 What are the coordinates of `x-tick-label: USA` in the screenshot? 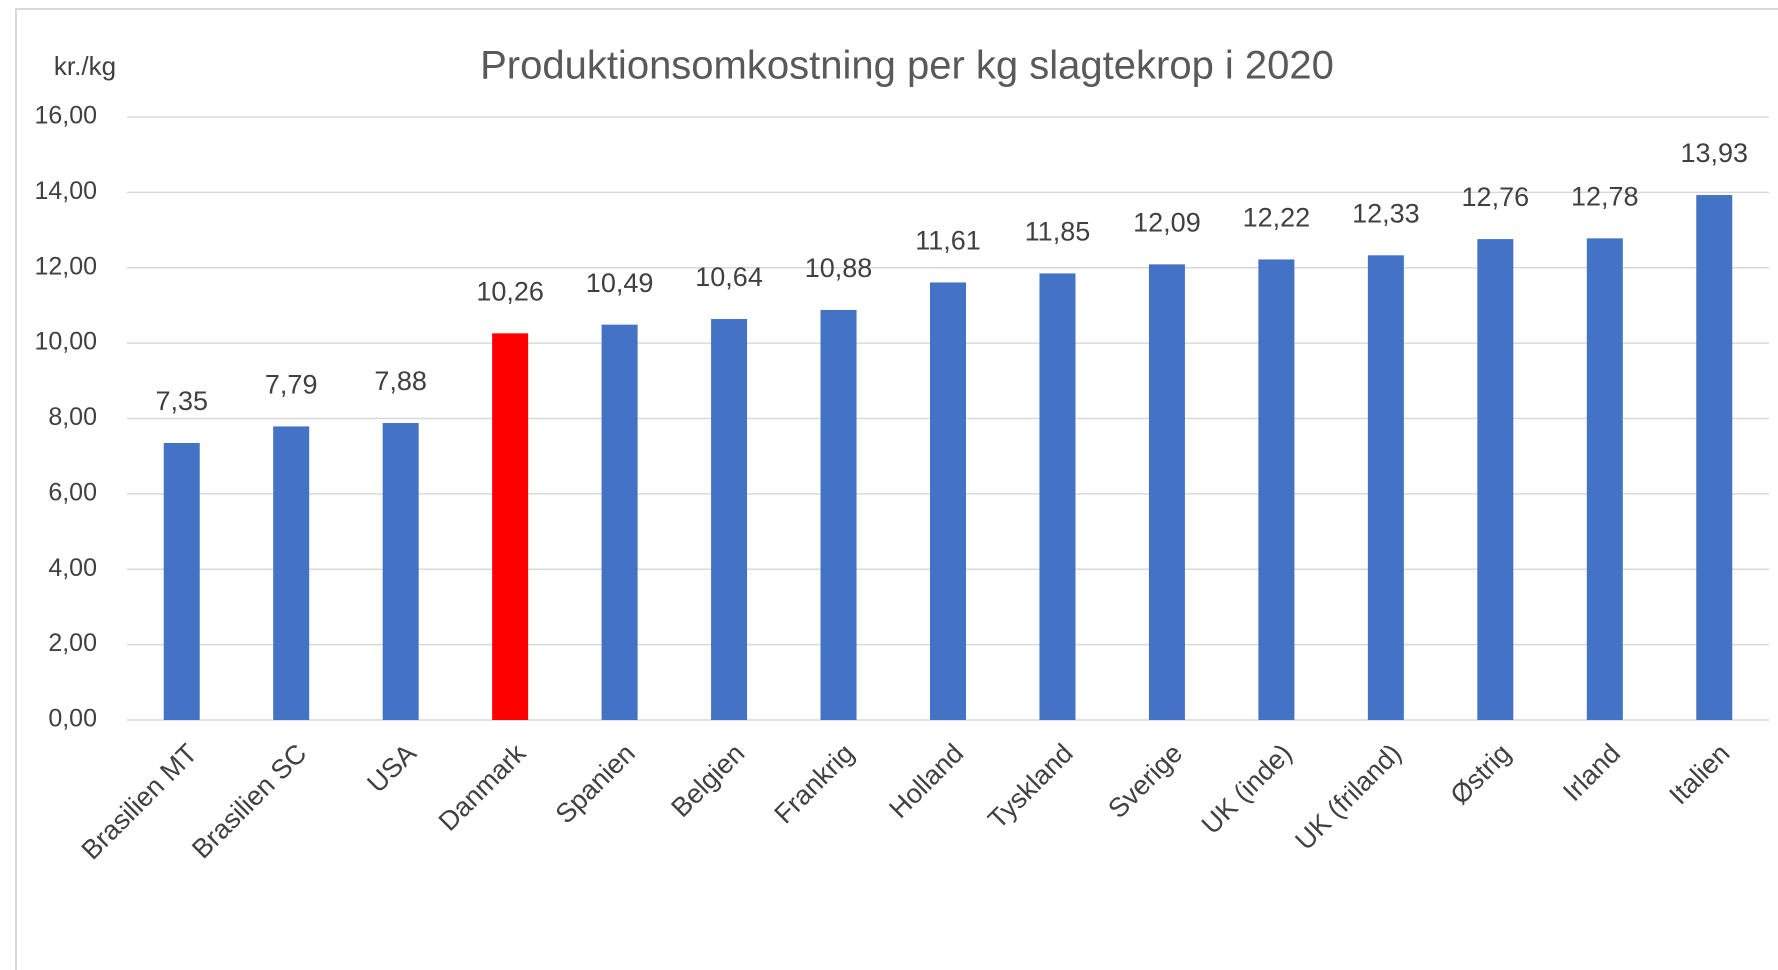 It's located at (391, 768).